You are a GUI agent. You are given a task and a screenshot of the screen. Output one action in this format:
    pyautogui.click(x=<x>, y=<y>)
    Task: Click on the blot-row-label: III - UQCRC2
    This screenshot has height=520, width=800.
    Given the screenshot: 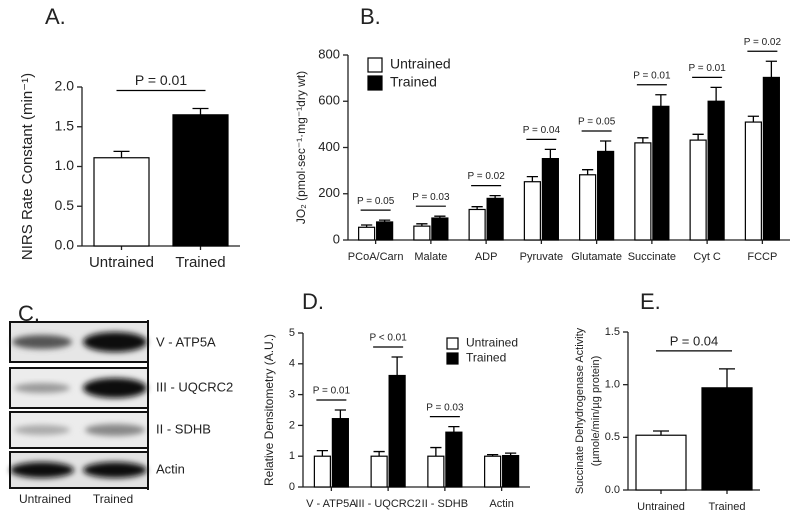 What is the action you would take?
    pyautogui.click(x=194, y=386)
    